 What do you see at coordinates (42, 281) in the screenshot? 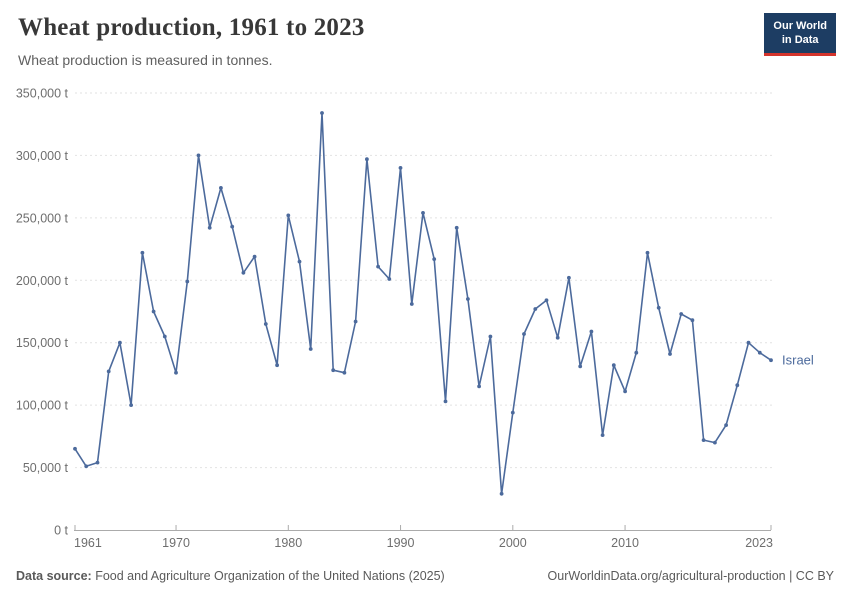
I see `y-axis-tick-label: 200,000 t` at bounding box center [42, 281].